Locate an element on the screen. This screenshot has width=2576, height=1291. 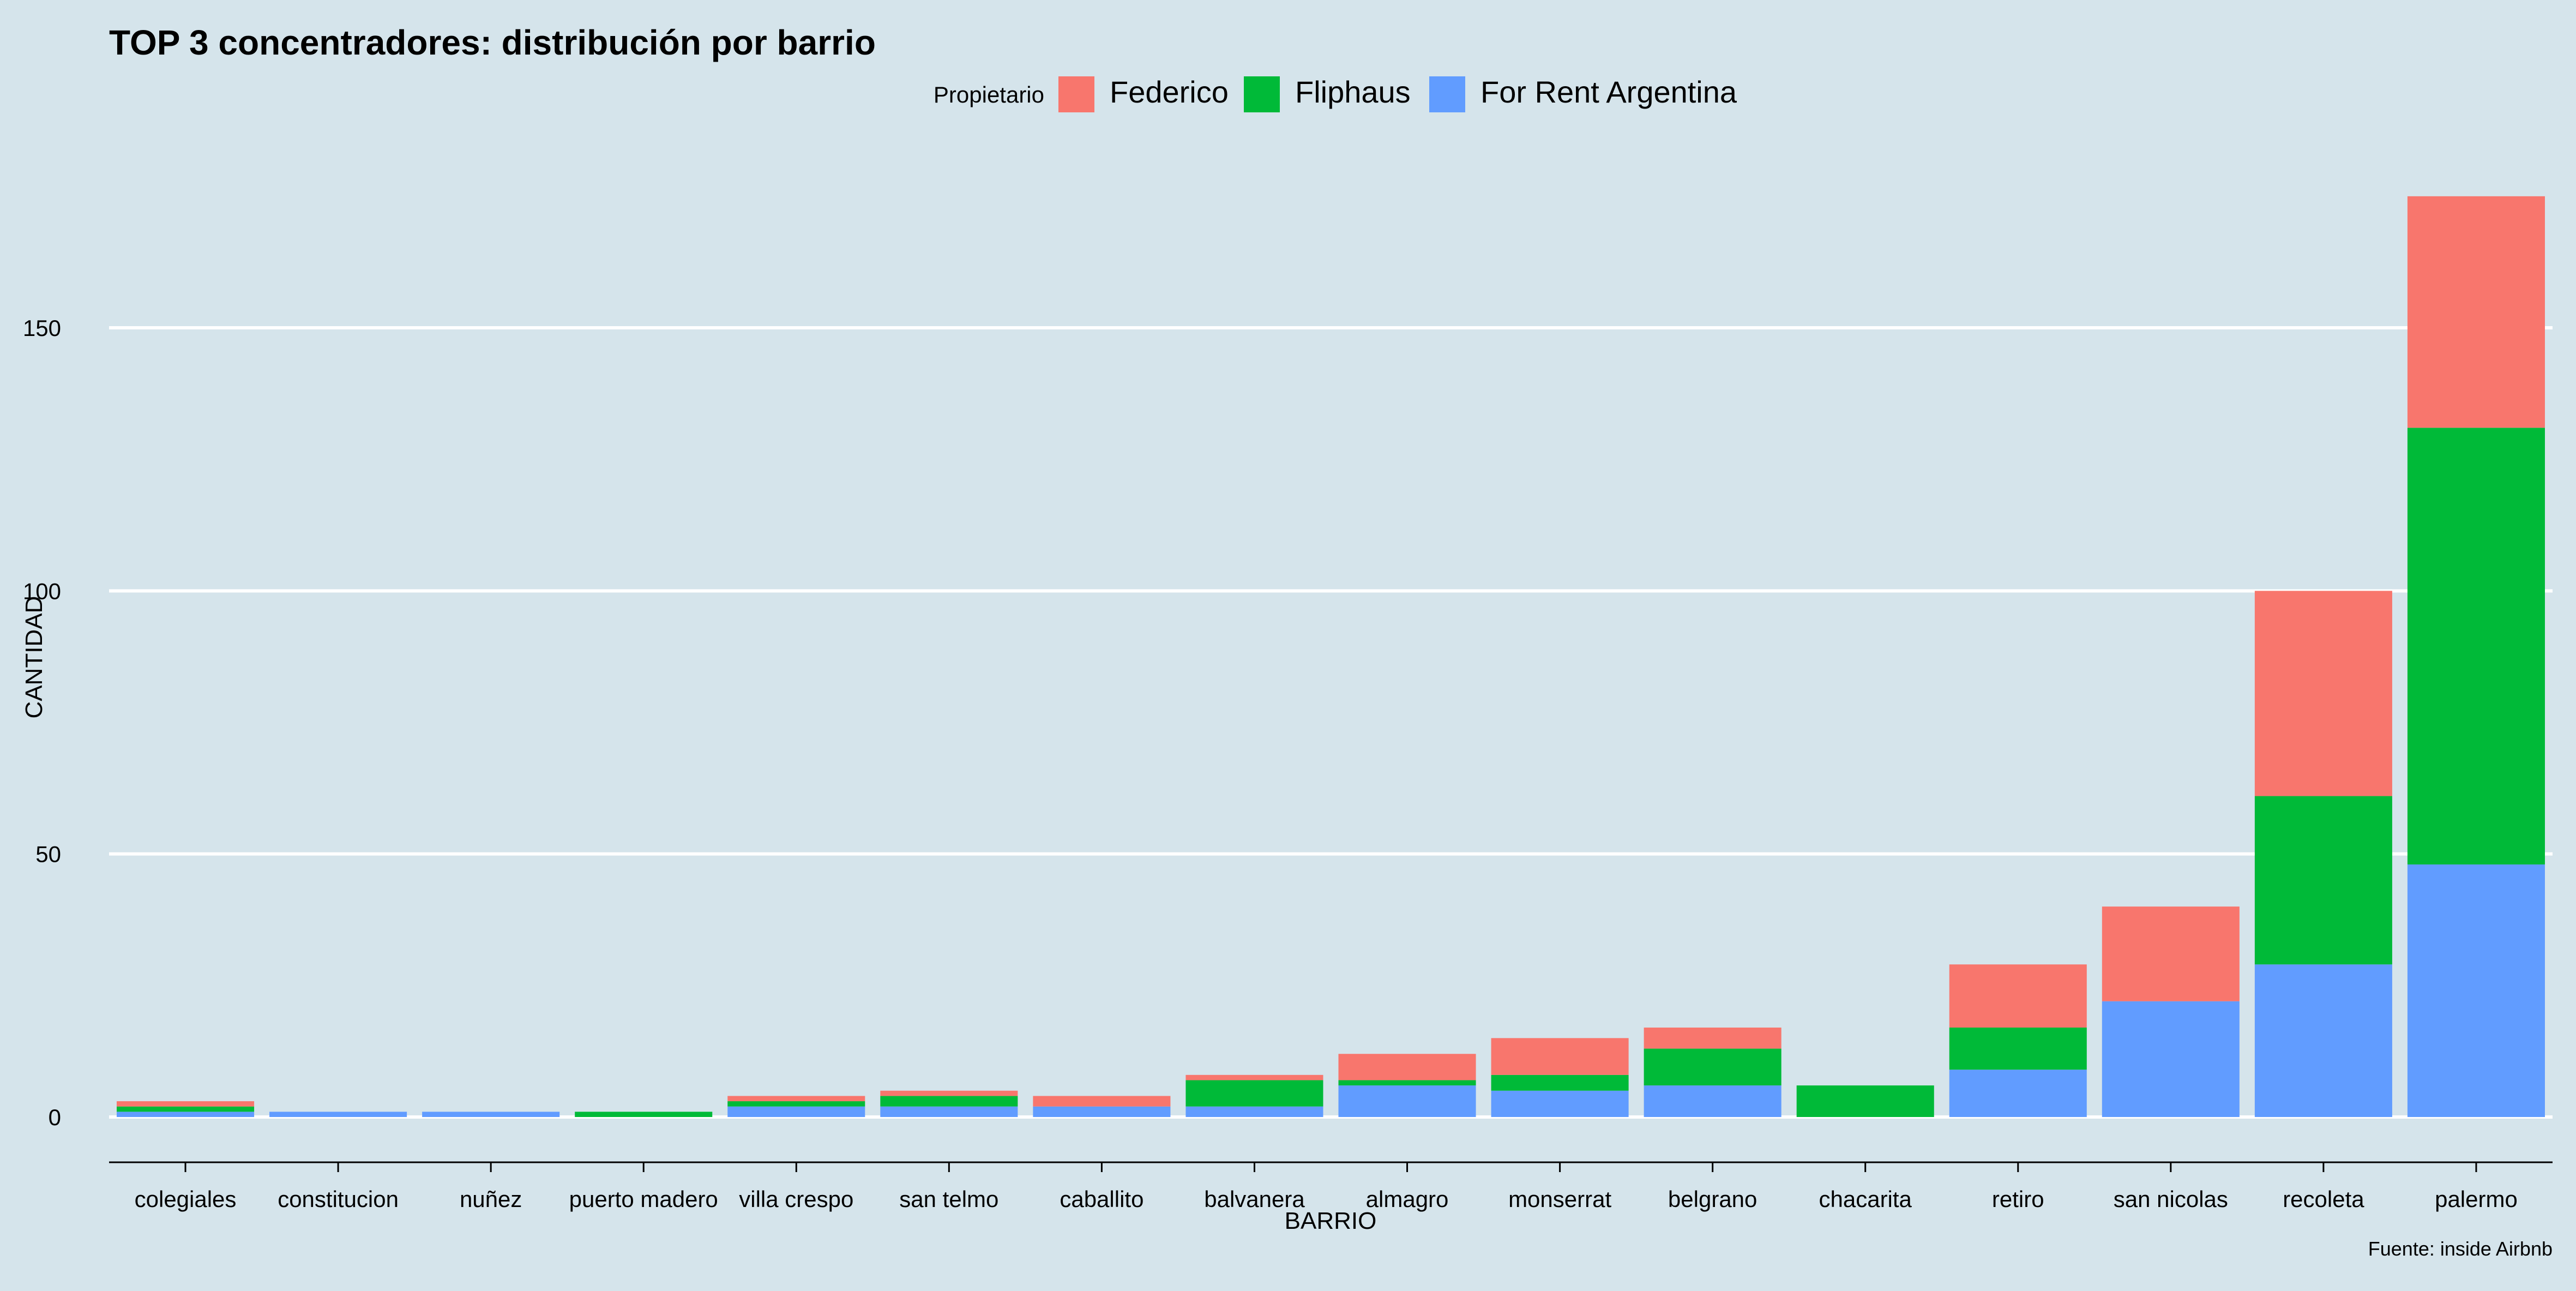
y-ticks: 0 50 100 150 is located at coordinates (42, 722).